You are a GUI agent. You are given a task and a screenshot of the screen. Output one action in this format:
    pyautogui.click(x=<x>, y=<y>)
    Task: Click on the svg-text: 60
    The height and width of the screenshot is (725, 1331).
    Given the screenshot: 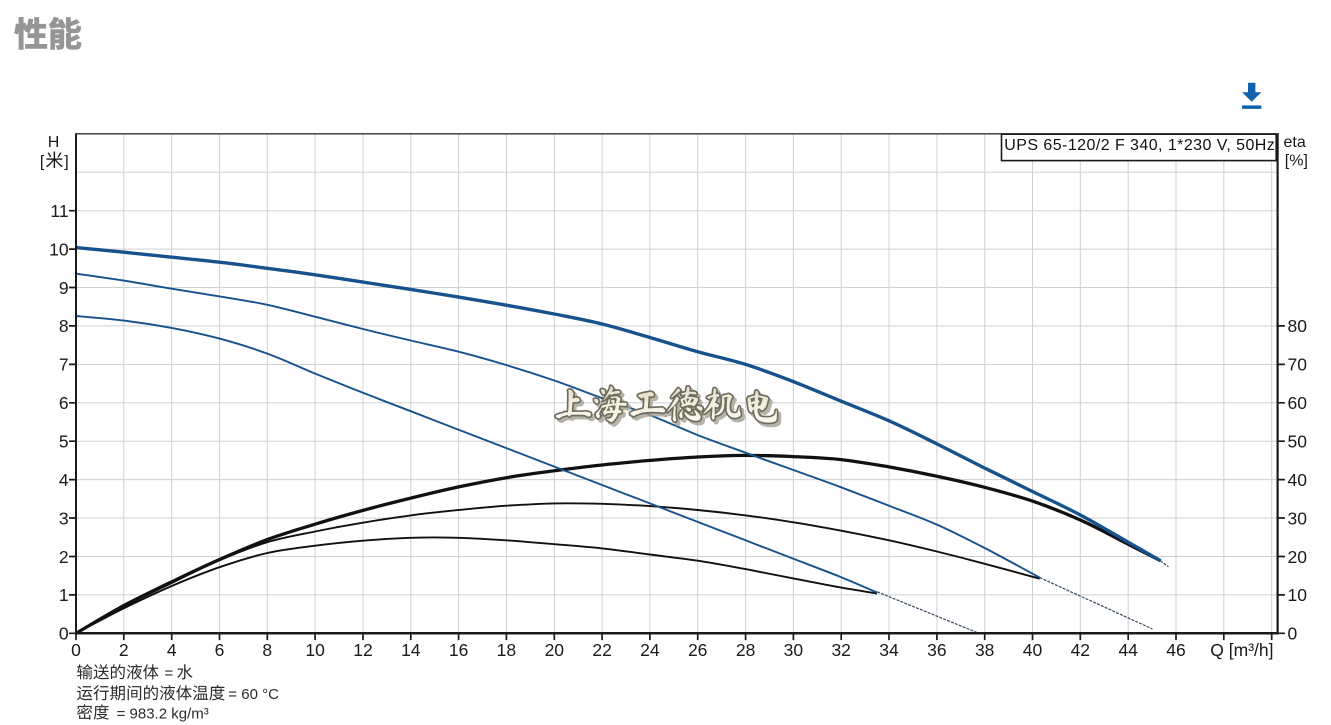 What is the action you would take?
    pyautogui.click(x=1298, y=403)
    